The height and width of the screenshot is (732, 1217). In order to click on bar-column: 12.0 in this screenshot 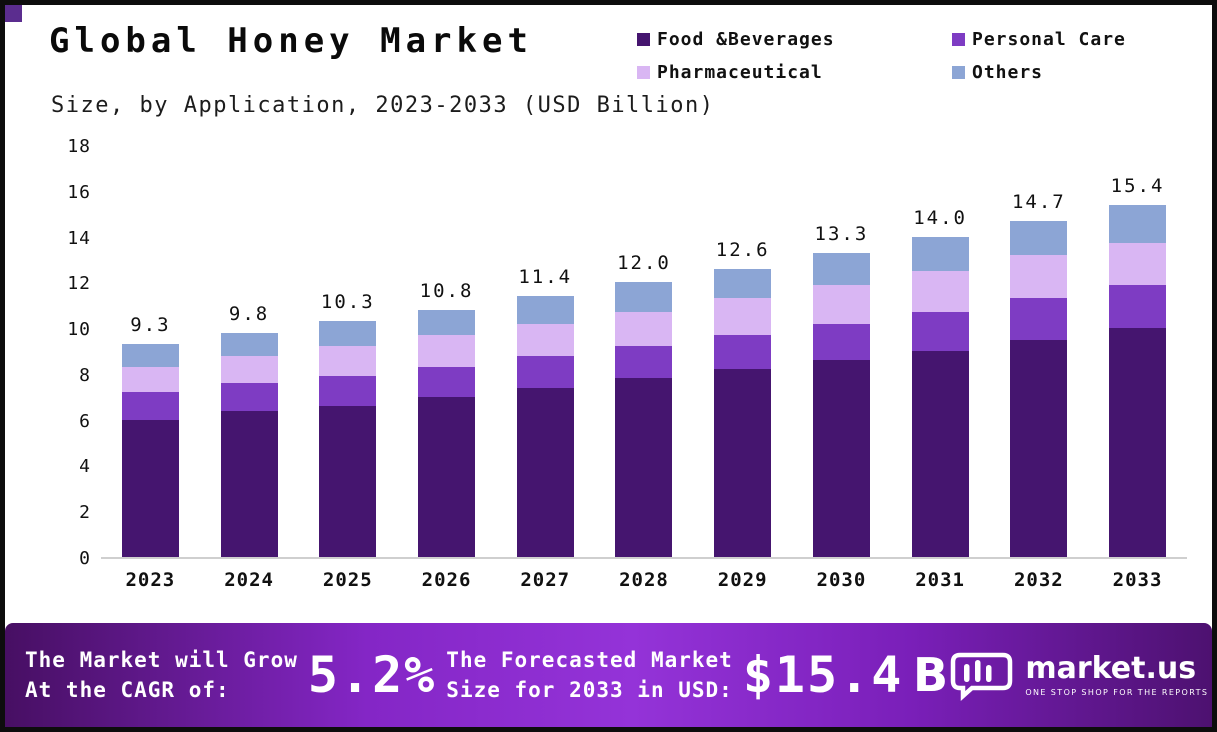, I will do `click(644, 352)`.